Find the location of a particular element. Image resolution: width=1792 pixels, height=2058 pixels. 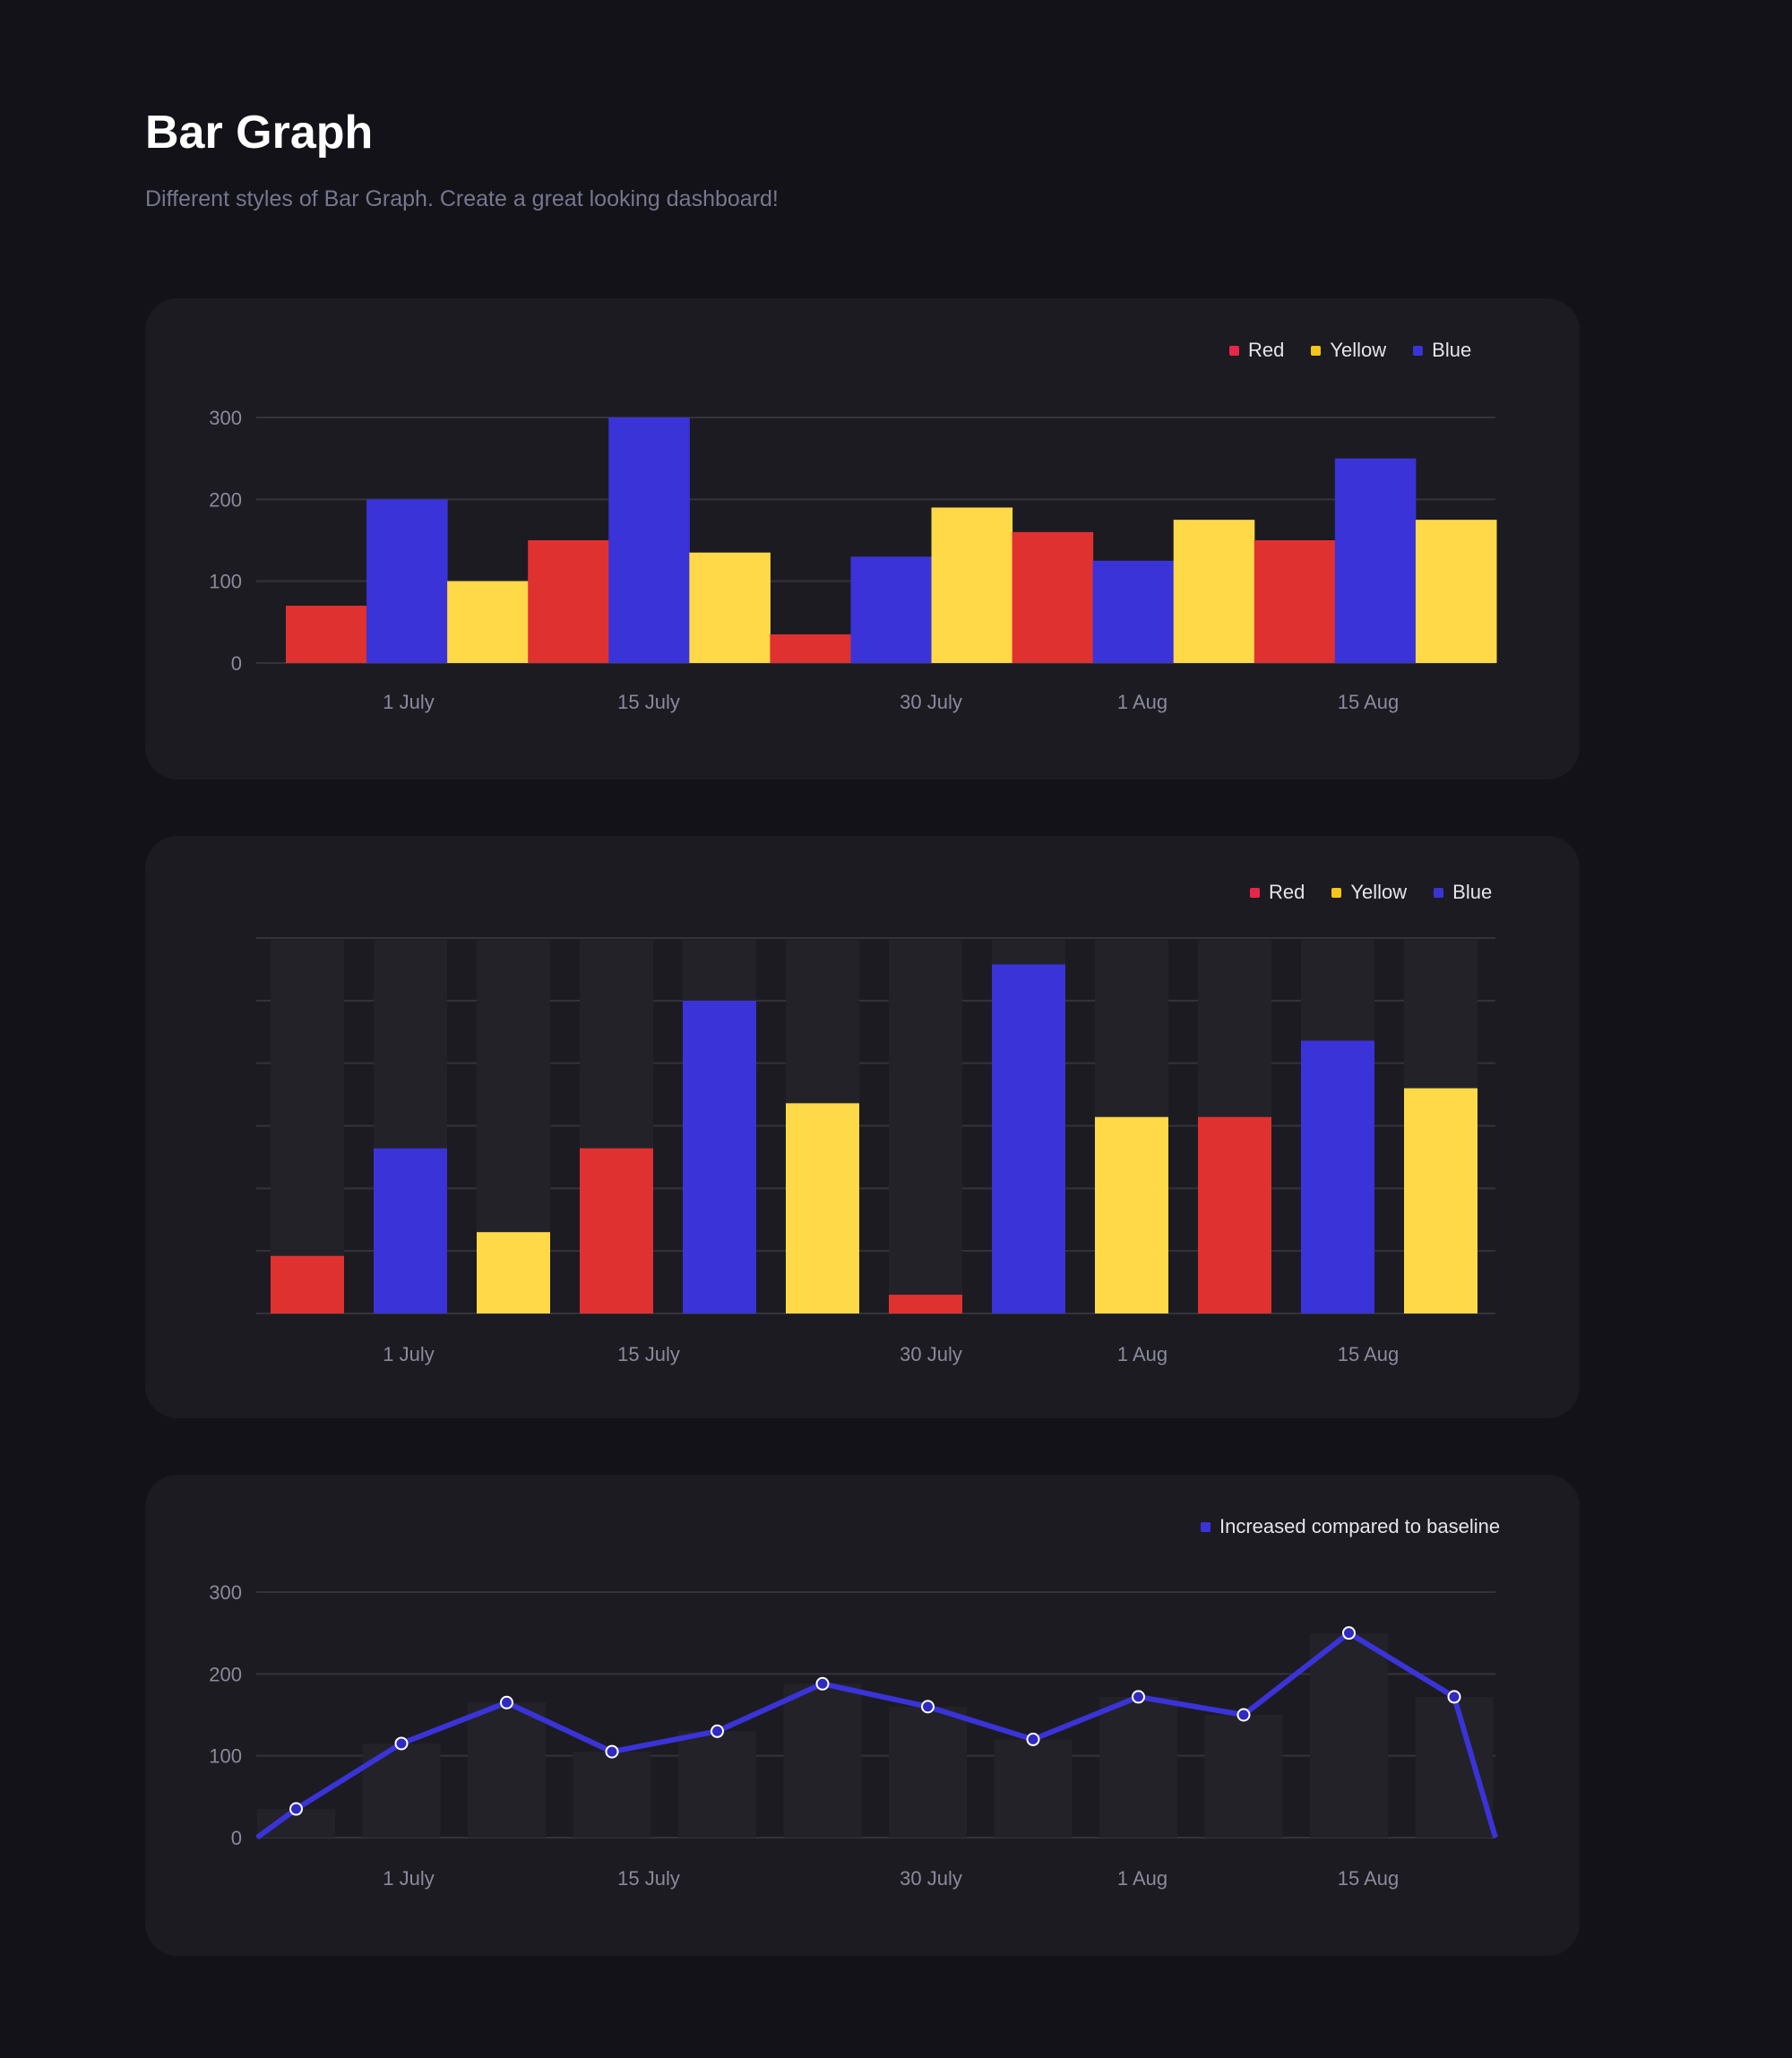

series-line is located at coordinates (877, 1735).